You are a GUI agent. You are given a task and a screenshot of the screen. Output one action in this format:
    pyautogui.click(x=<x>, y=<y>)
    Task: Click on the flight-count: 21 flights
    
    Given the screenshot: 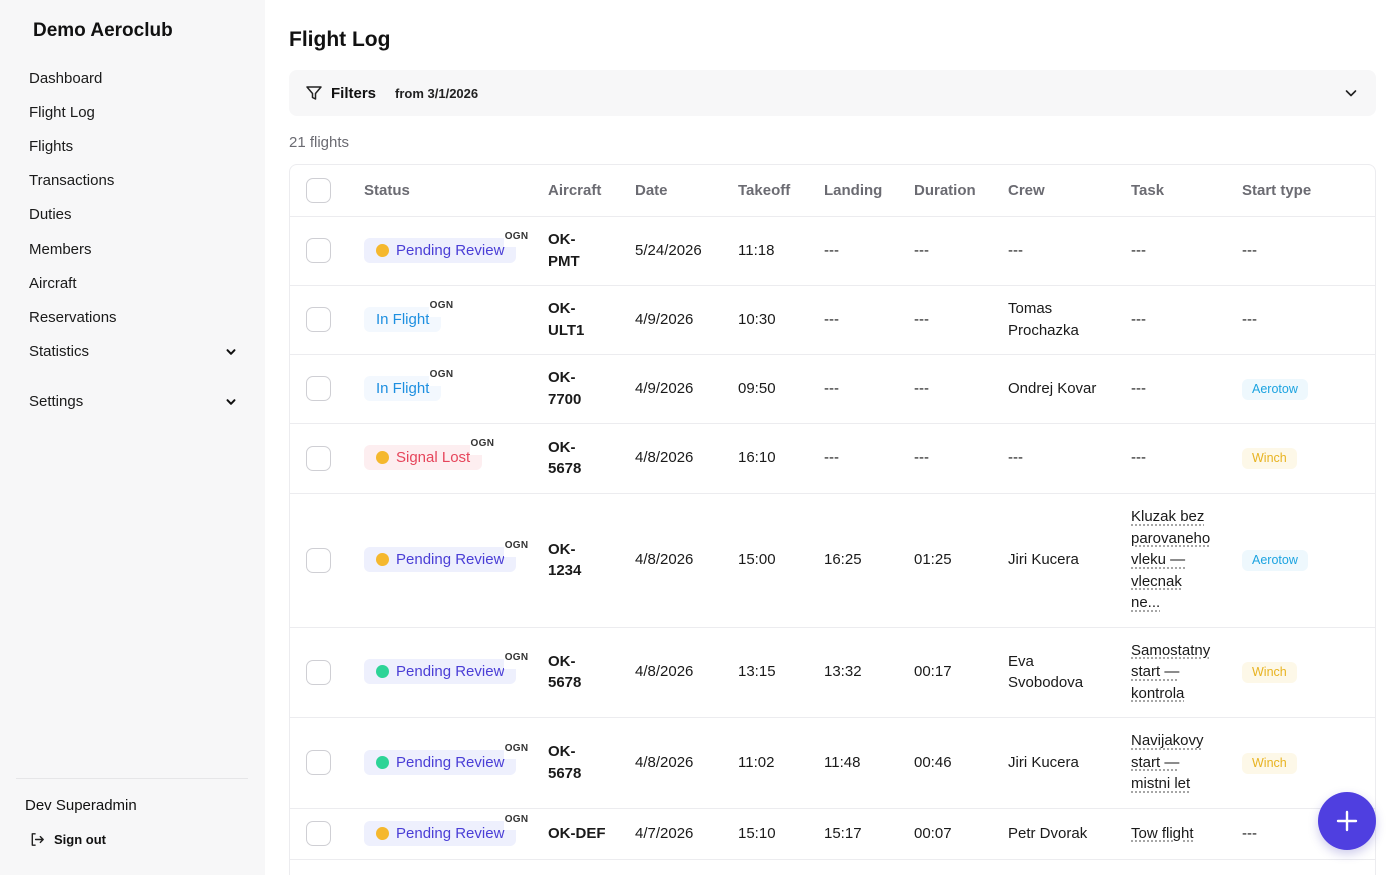 What is the action you would take?
    pyautogui.click(x=319, y=142)
    